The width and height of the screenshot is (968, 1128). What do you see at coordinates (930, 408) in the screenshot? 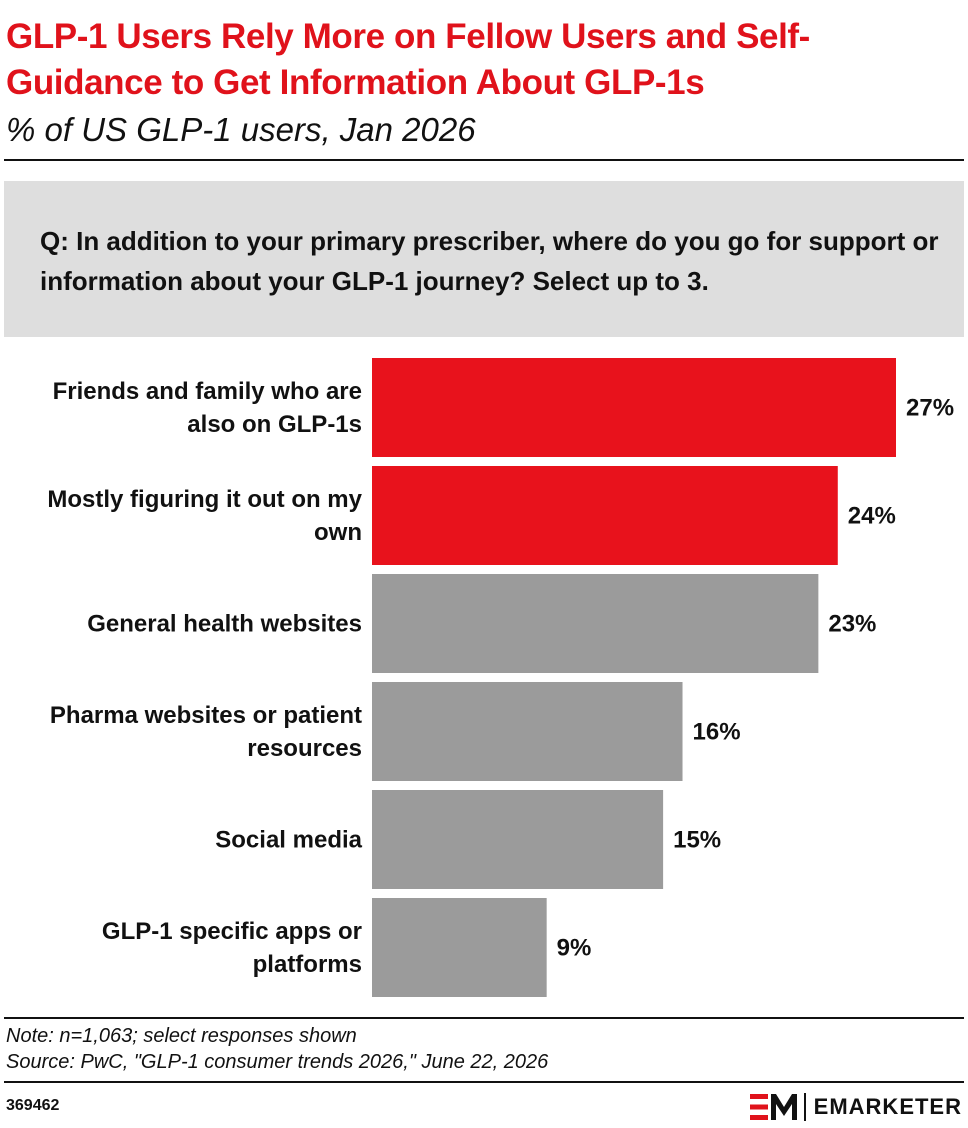
I see `value-label-1: 27%` at bounding box center [930, 408].